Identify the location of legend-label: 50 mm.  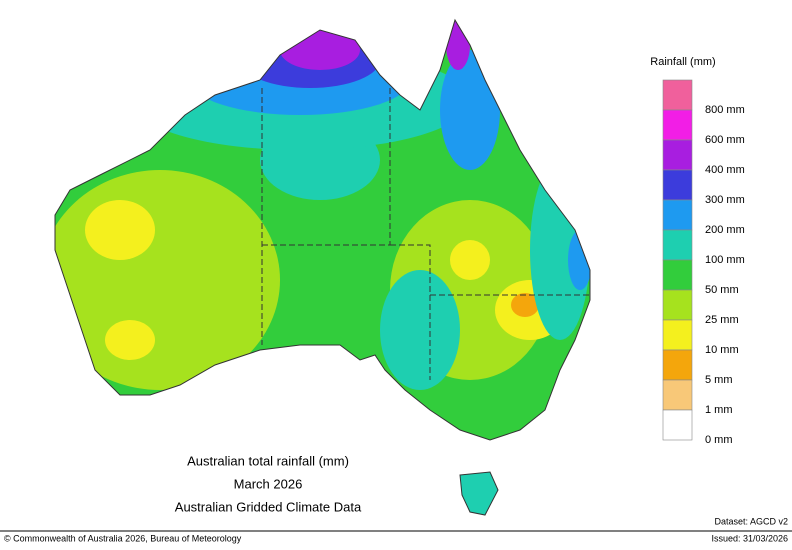
(722, 290).